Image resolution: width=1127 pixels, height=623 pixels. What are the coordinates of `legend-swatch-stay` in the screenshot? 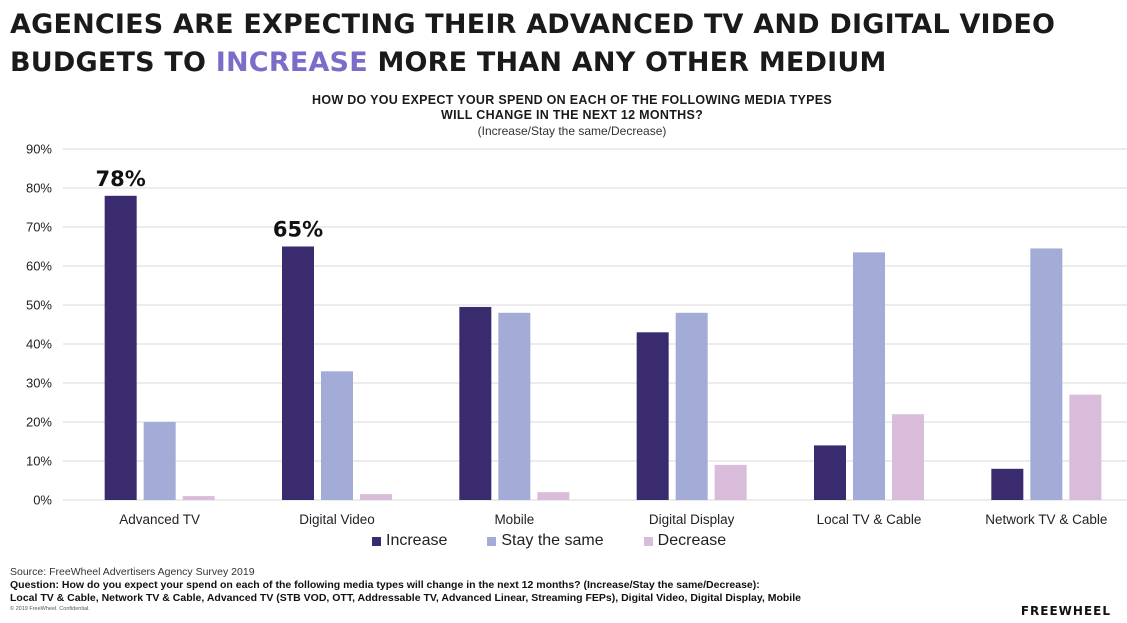 It's located at (492, 541).